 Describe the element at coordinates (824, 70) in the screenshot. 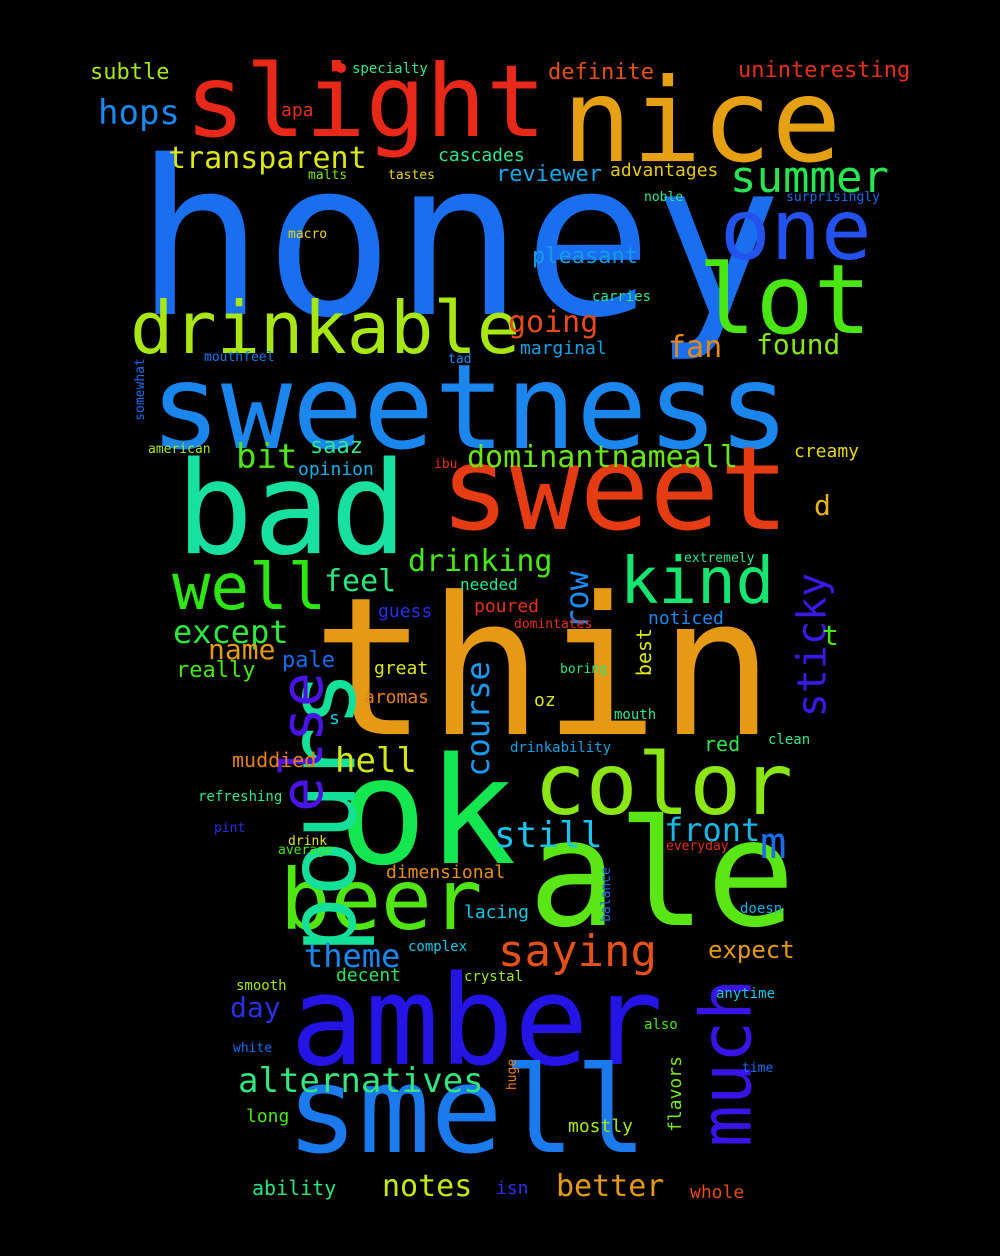

I see `word-uninteresting: uninteresting` at that location.